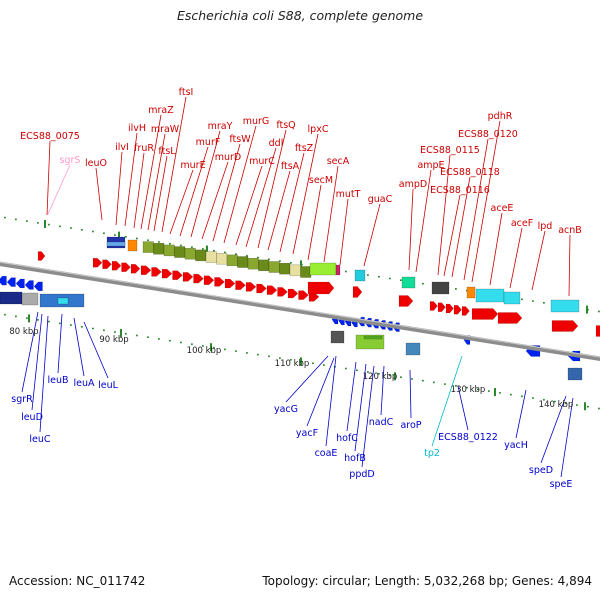 Image resolution: width=600 pixels, height=600 pixels. I want to click on forward-gene-label: guaC, so click(380, 199).